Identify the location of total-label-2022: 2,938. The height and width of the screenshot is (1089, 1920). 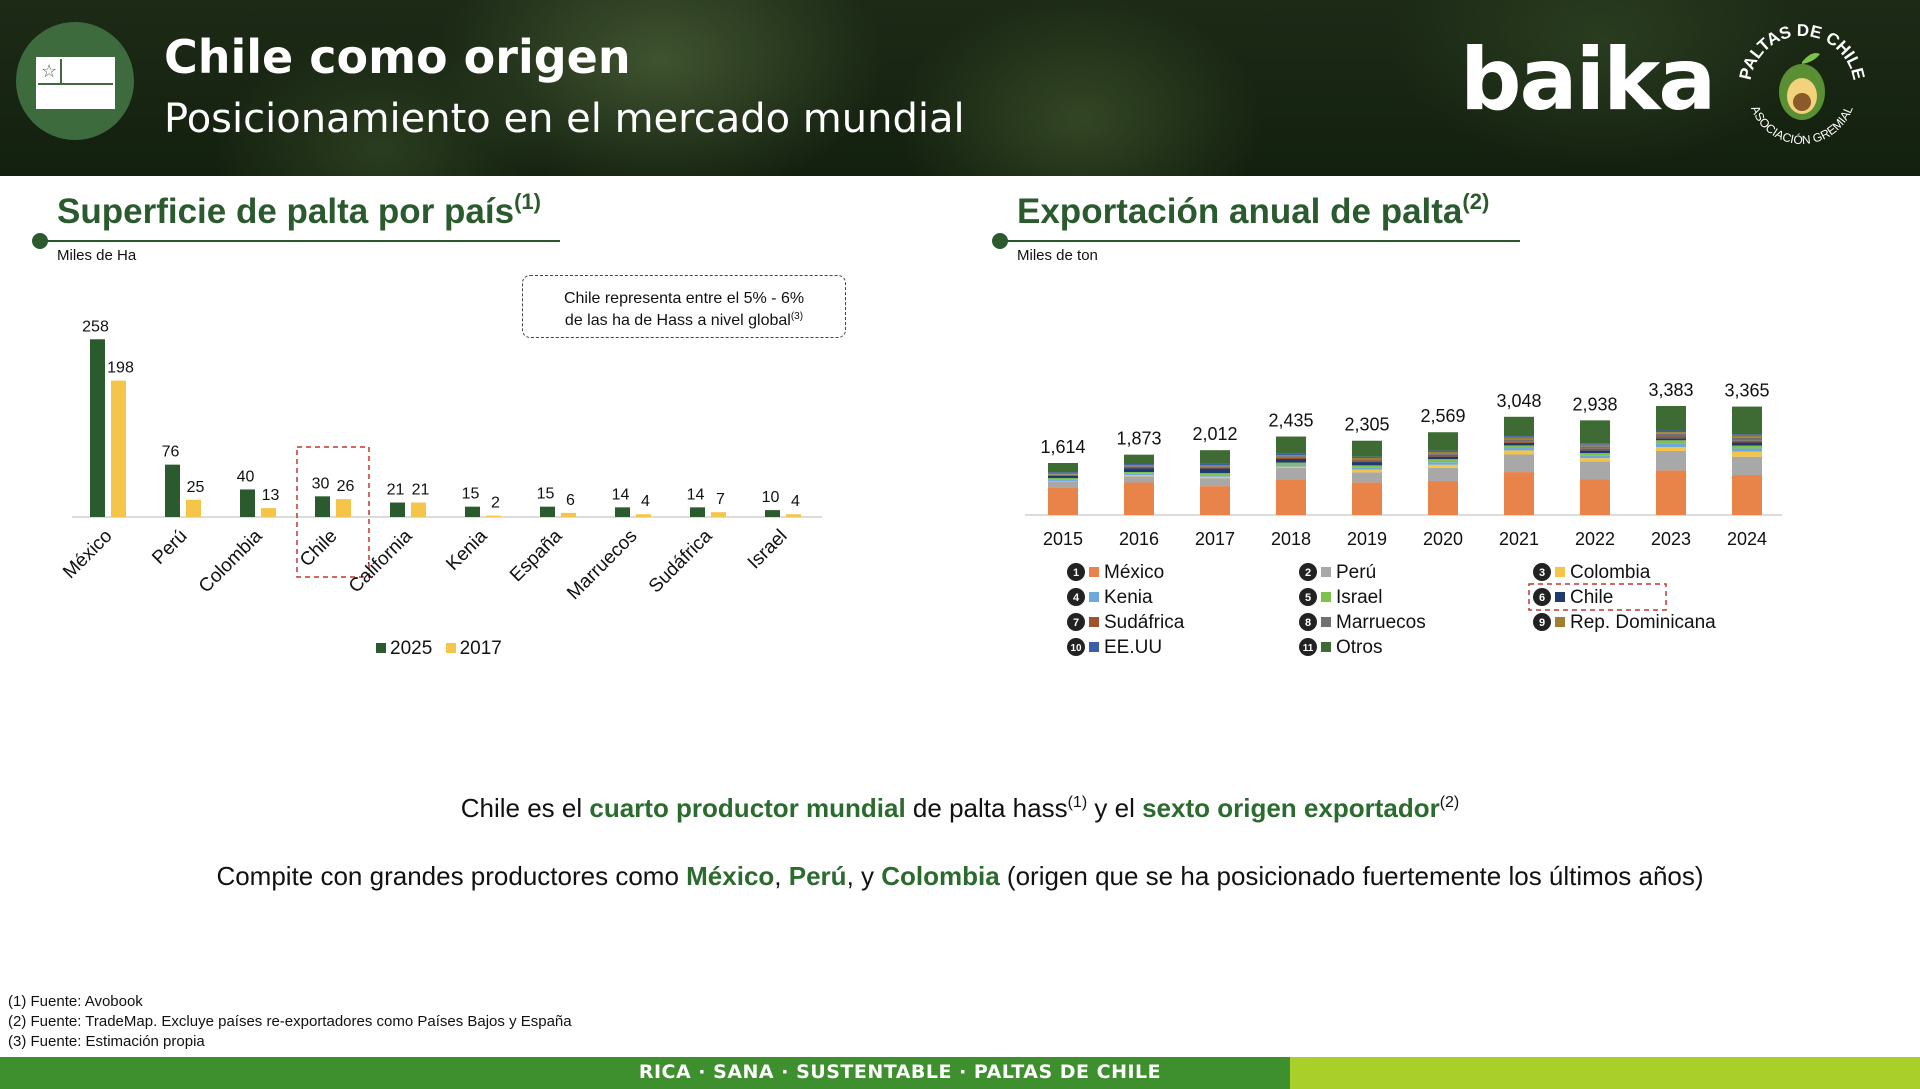
(1594, 404).